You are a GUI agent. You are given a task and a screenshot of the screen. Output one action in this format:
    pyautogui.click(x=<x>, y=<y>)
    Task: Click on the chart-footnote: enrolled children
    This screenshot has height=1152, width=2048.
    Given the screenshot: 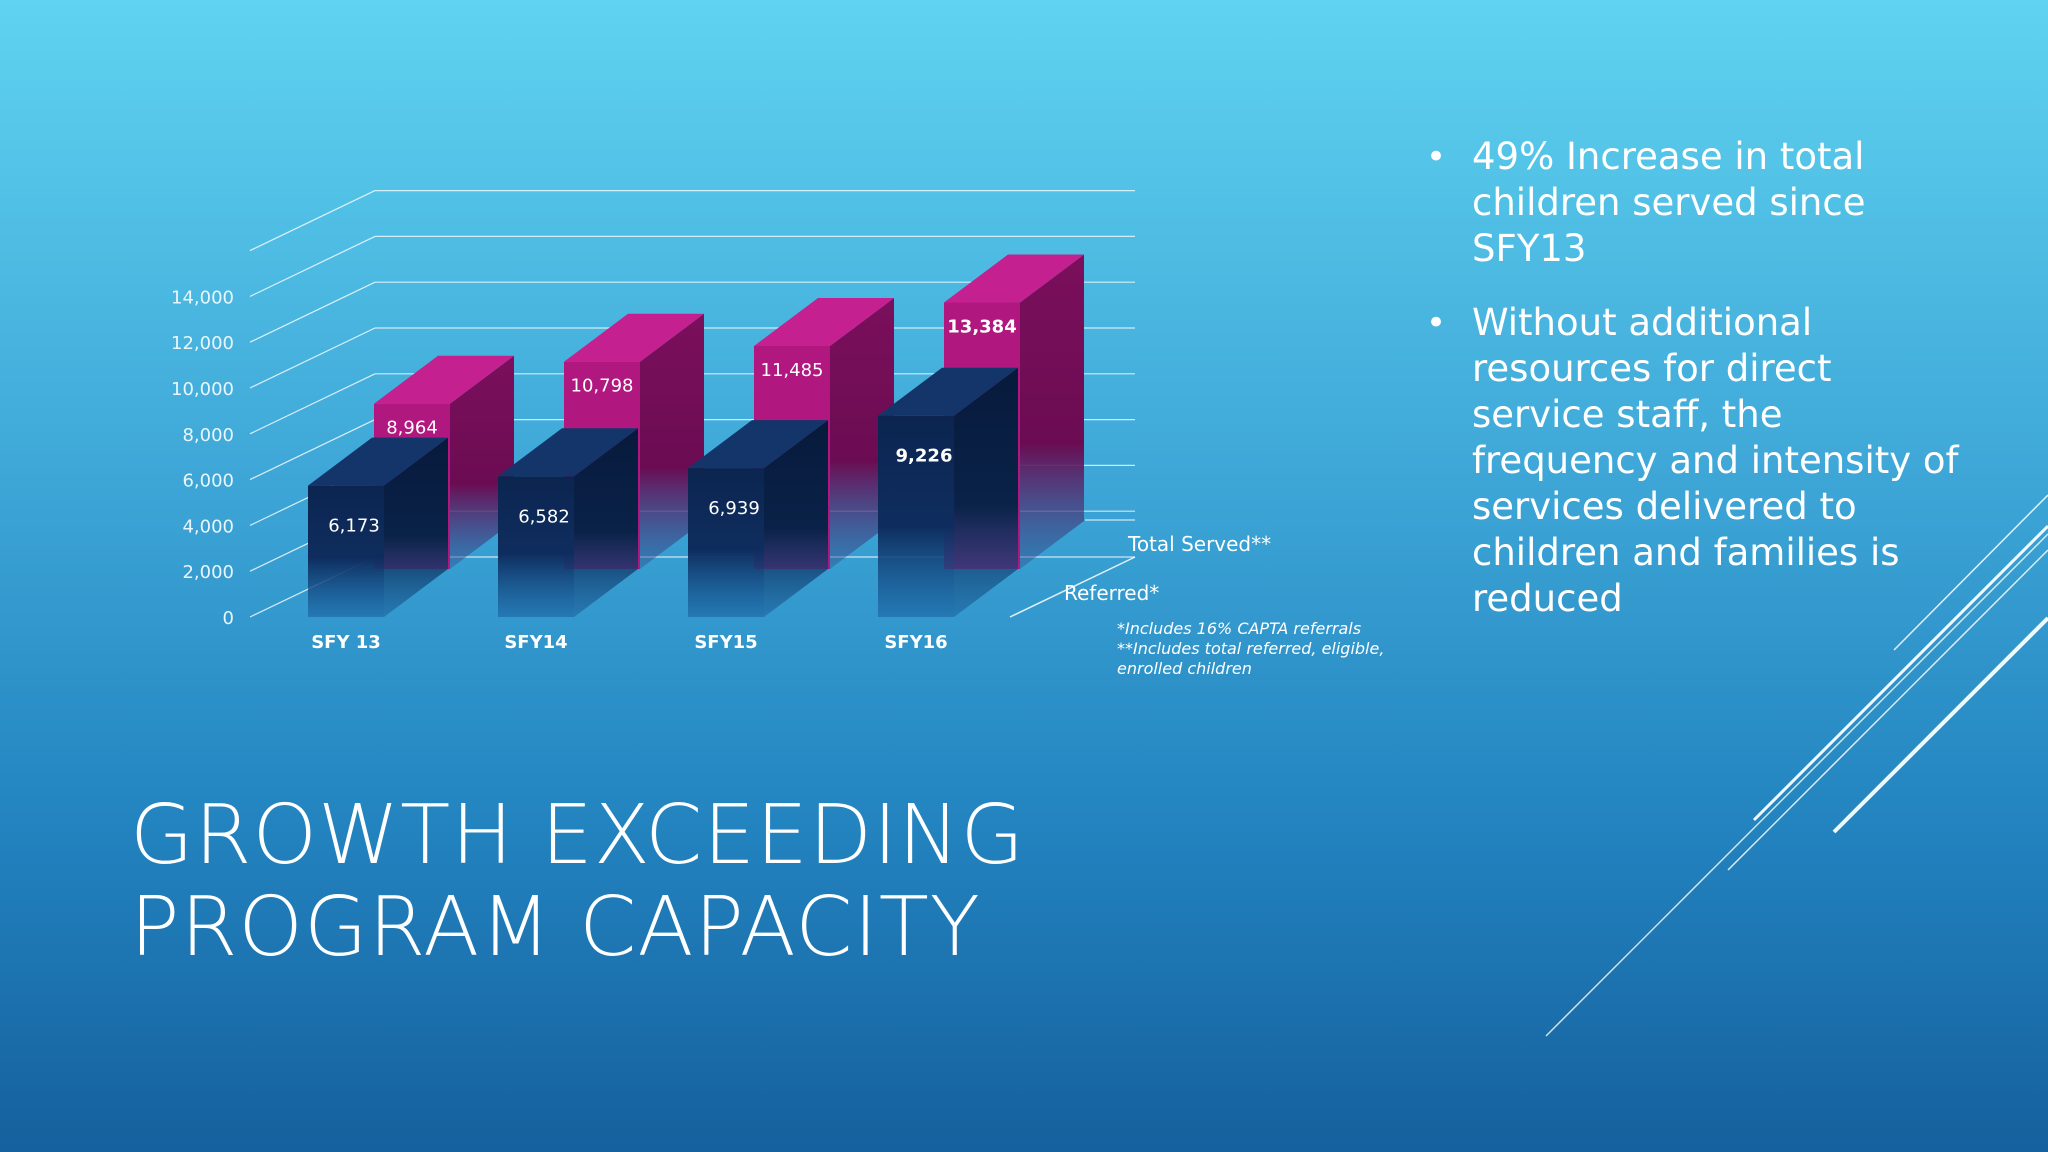 What is the action you would take?
    pyautogui.click(x=1184, y=668)
    